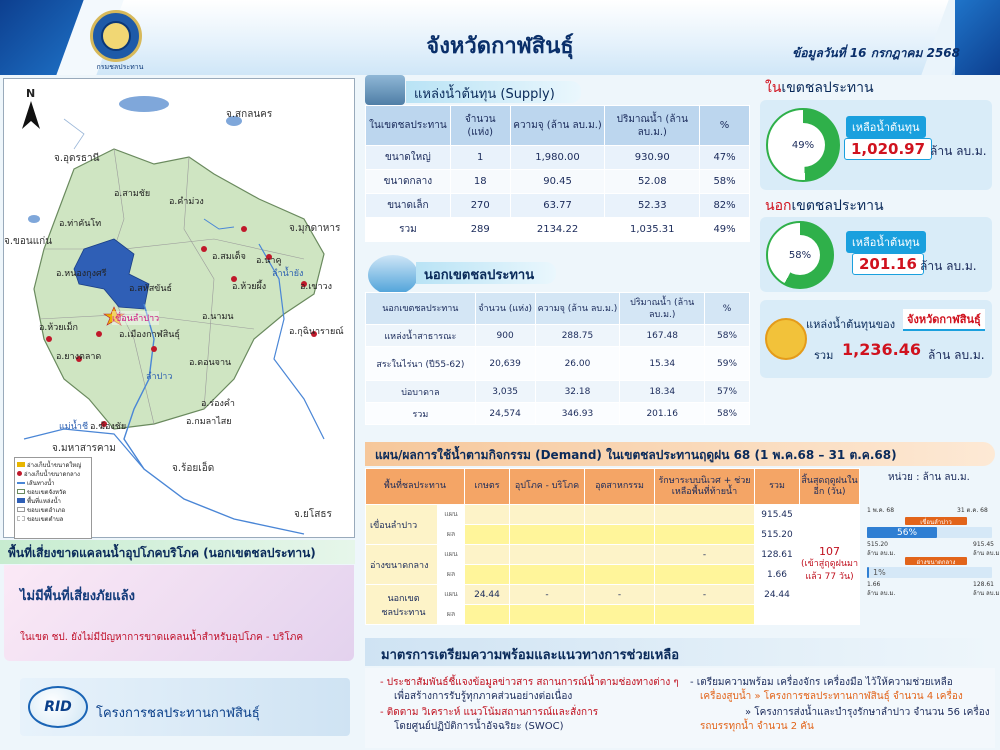 The height and width of the screenshot is (750, 1000). Describe the element at coordinates (120, 67) in the screenshot. I see `logo-caption: กรมชลประทาน` at that location.